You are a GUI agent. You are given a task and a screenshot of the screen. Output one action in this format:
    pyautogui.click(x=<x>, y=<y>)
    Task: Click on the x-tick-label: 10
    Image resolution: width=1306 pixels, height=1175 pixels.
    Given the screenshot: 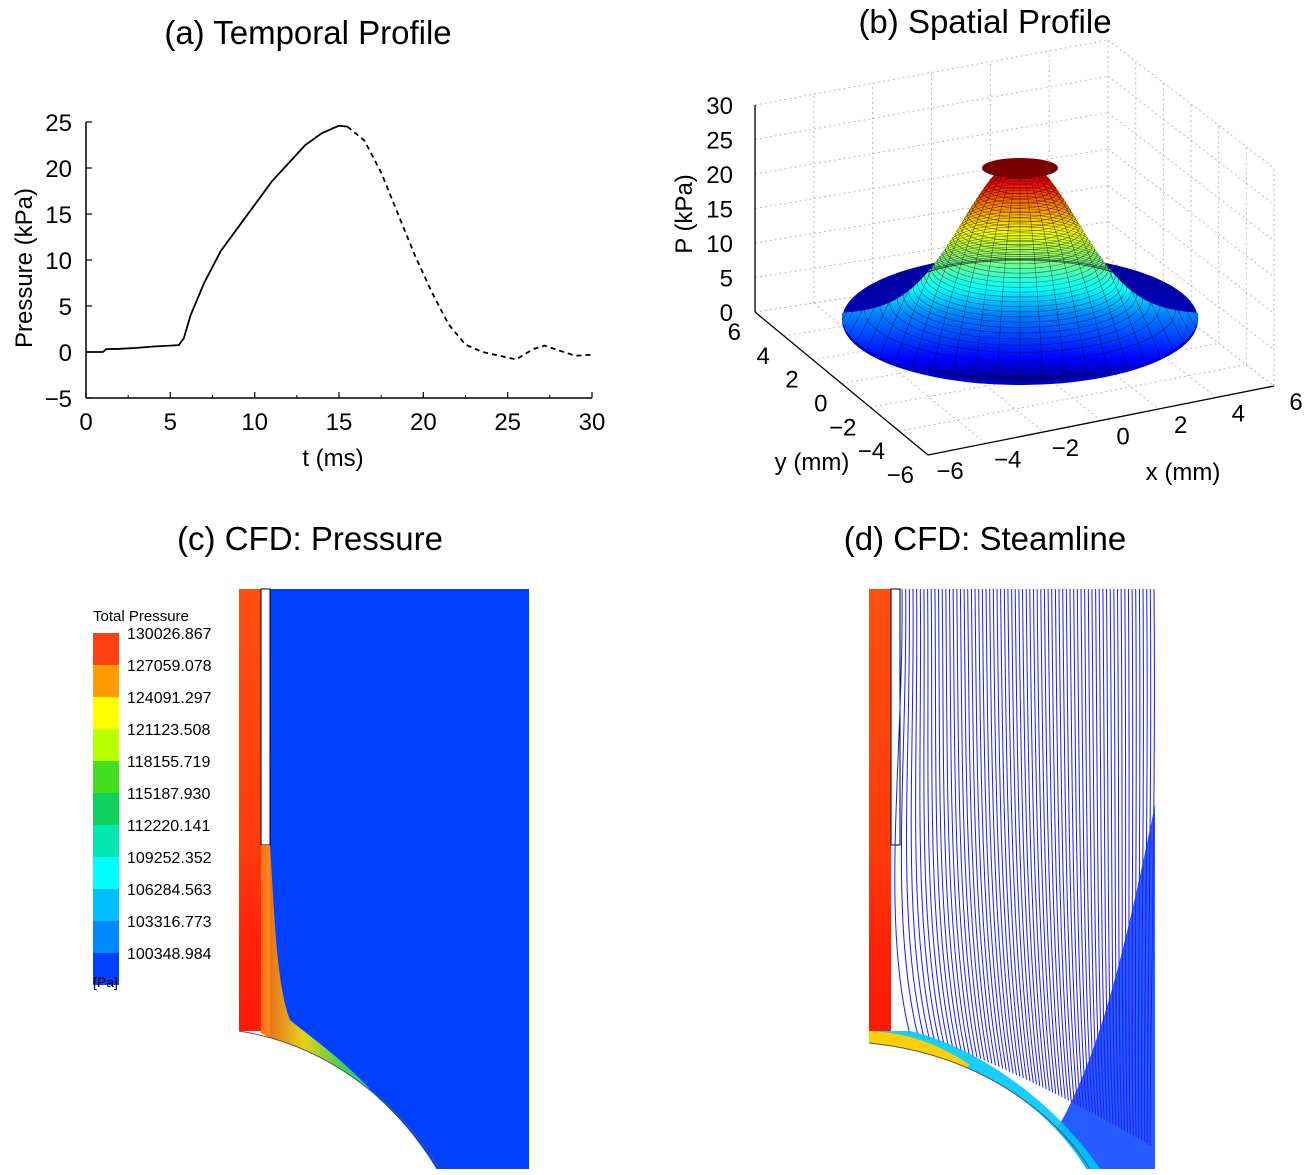 What is the action you would take?
    pyautogui.click(x=254, y=422)
    